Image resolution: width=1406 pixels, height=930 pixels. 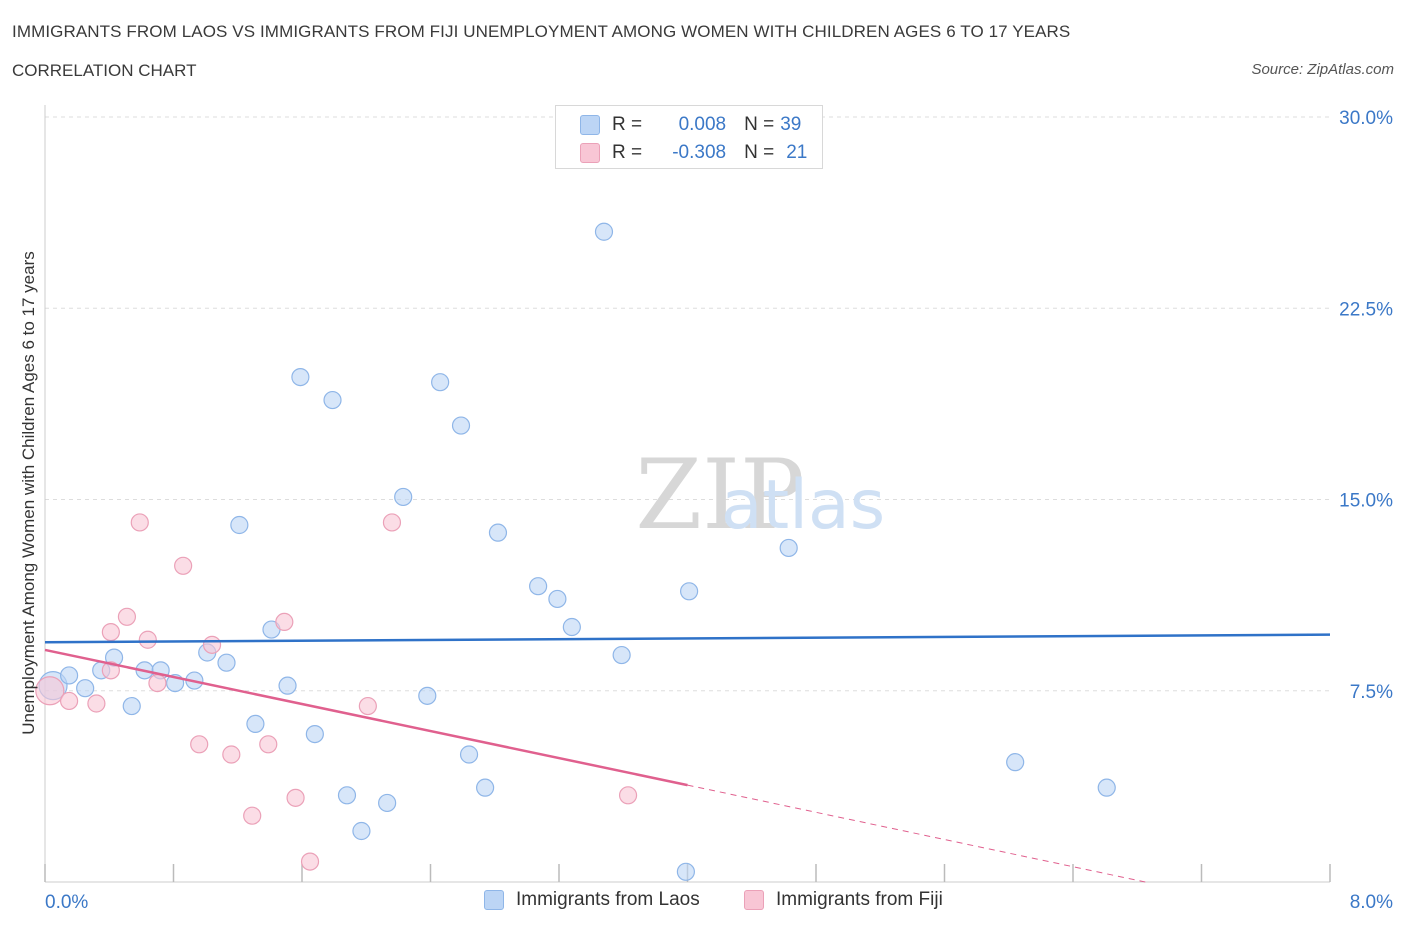 What do you see at coordinates (494, 900) in the screenshot?
I see `bottom-laos-swatch` at bounding box center [494, 900].